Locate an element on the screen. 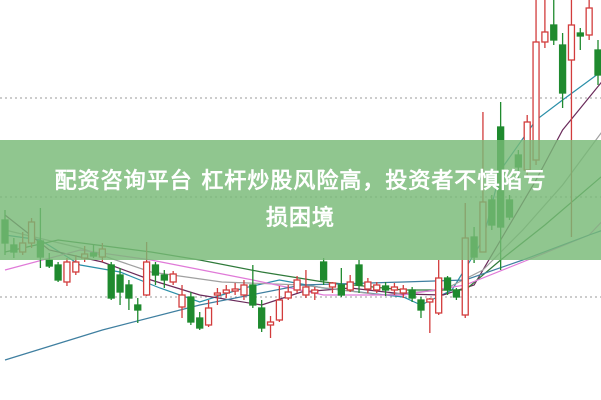 This screenshot has height=400, width=601. headline-line-1: 配资咨询平台 杠杆炒股风险高，投资者不慎陷亏 is located at coordinates (300, 181).